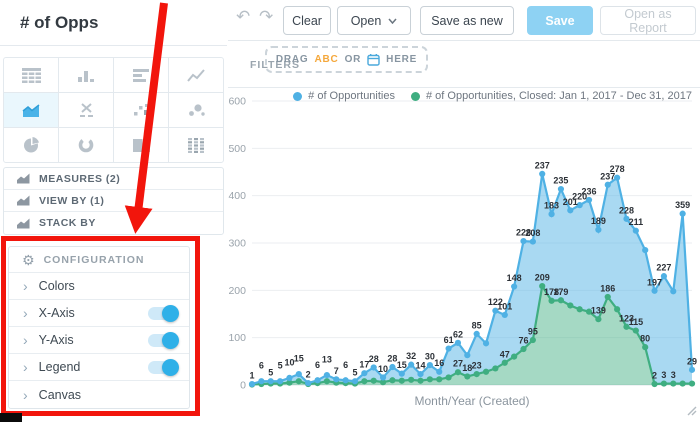  What do you see at coordinates (298, 96) in the screenshot?
I see `legend-dot` at bounding box center [298, 96].